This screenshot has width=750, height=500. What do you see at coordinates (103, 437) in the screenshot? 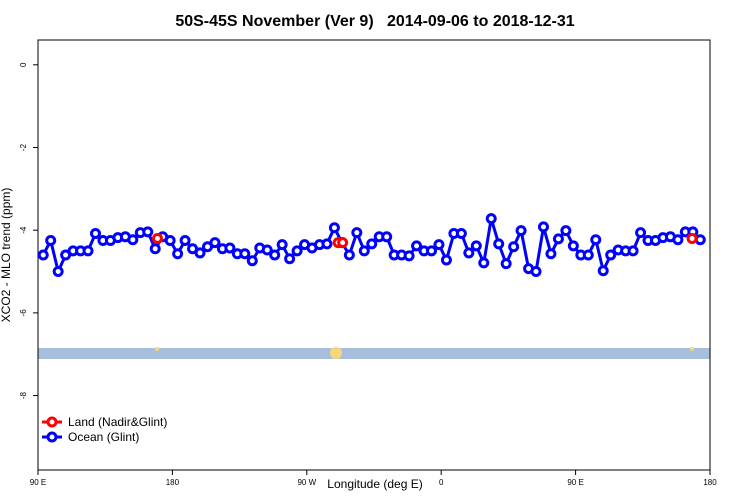
I see `legend-label: Ocean (Glint)` at bounding box center [103, 437].